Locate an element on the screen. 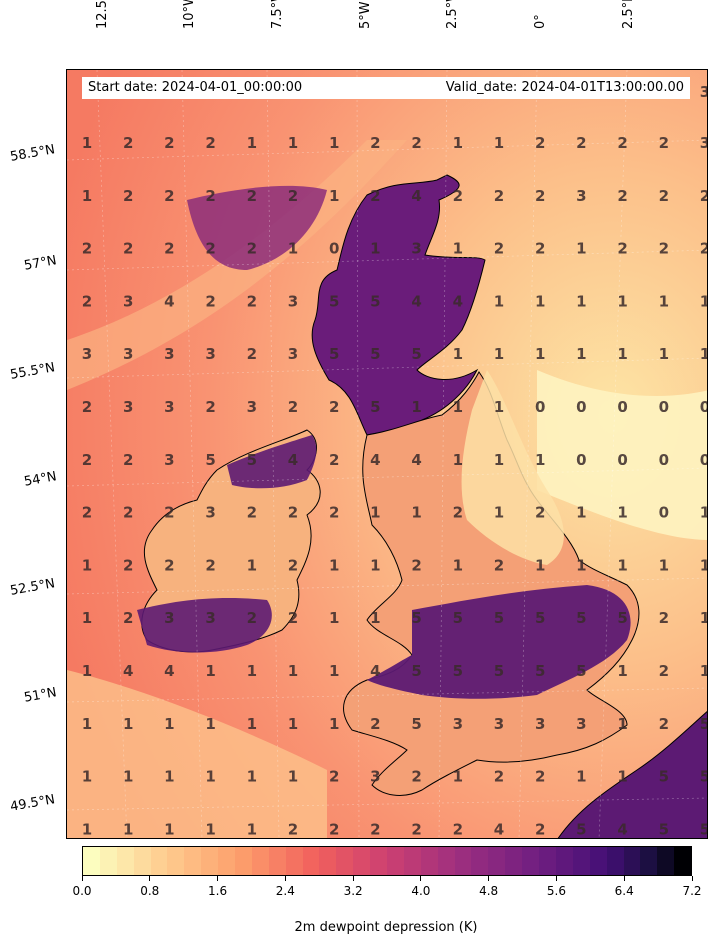 The height and width of the screenshot is (949, 720). start-date-label: Start date: 2024-04-01_00:00:00 is located at coordinates (195, 87).